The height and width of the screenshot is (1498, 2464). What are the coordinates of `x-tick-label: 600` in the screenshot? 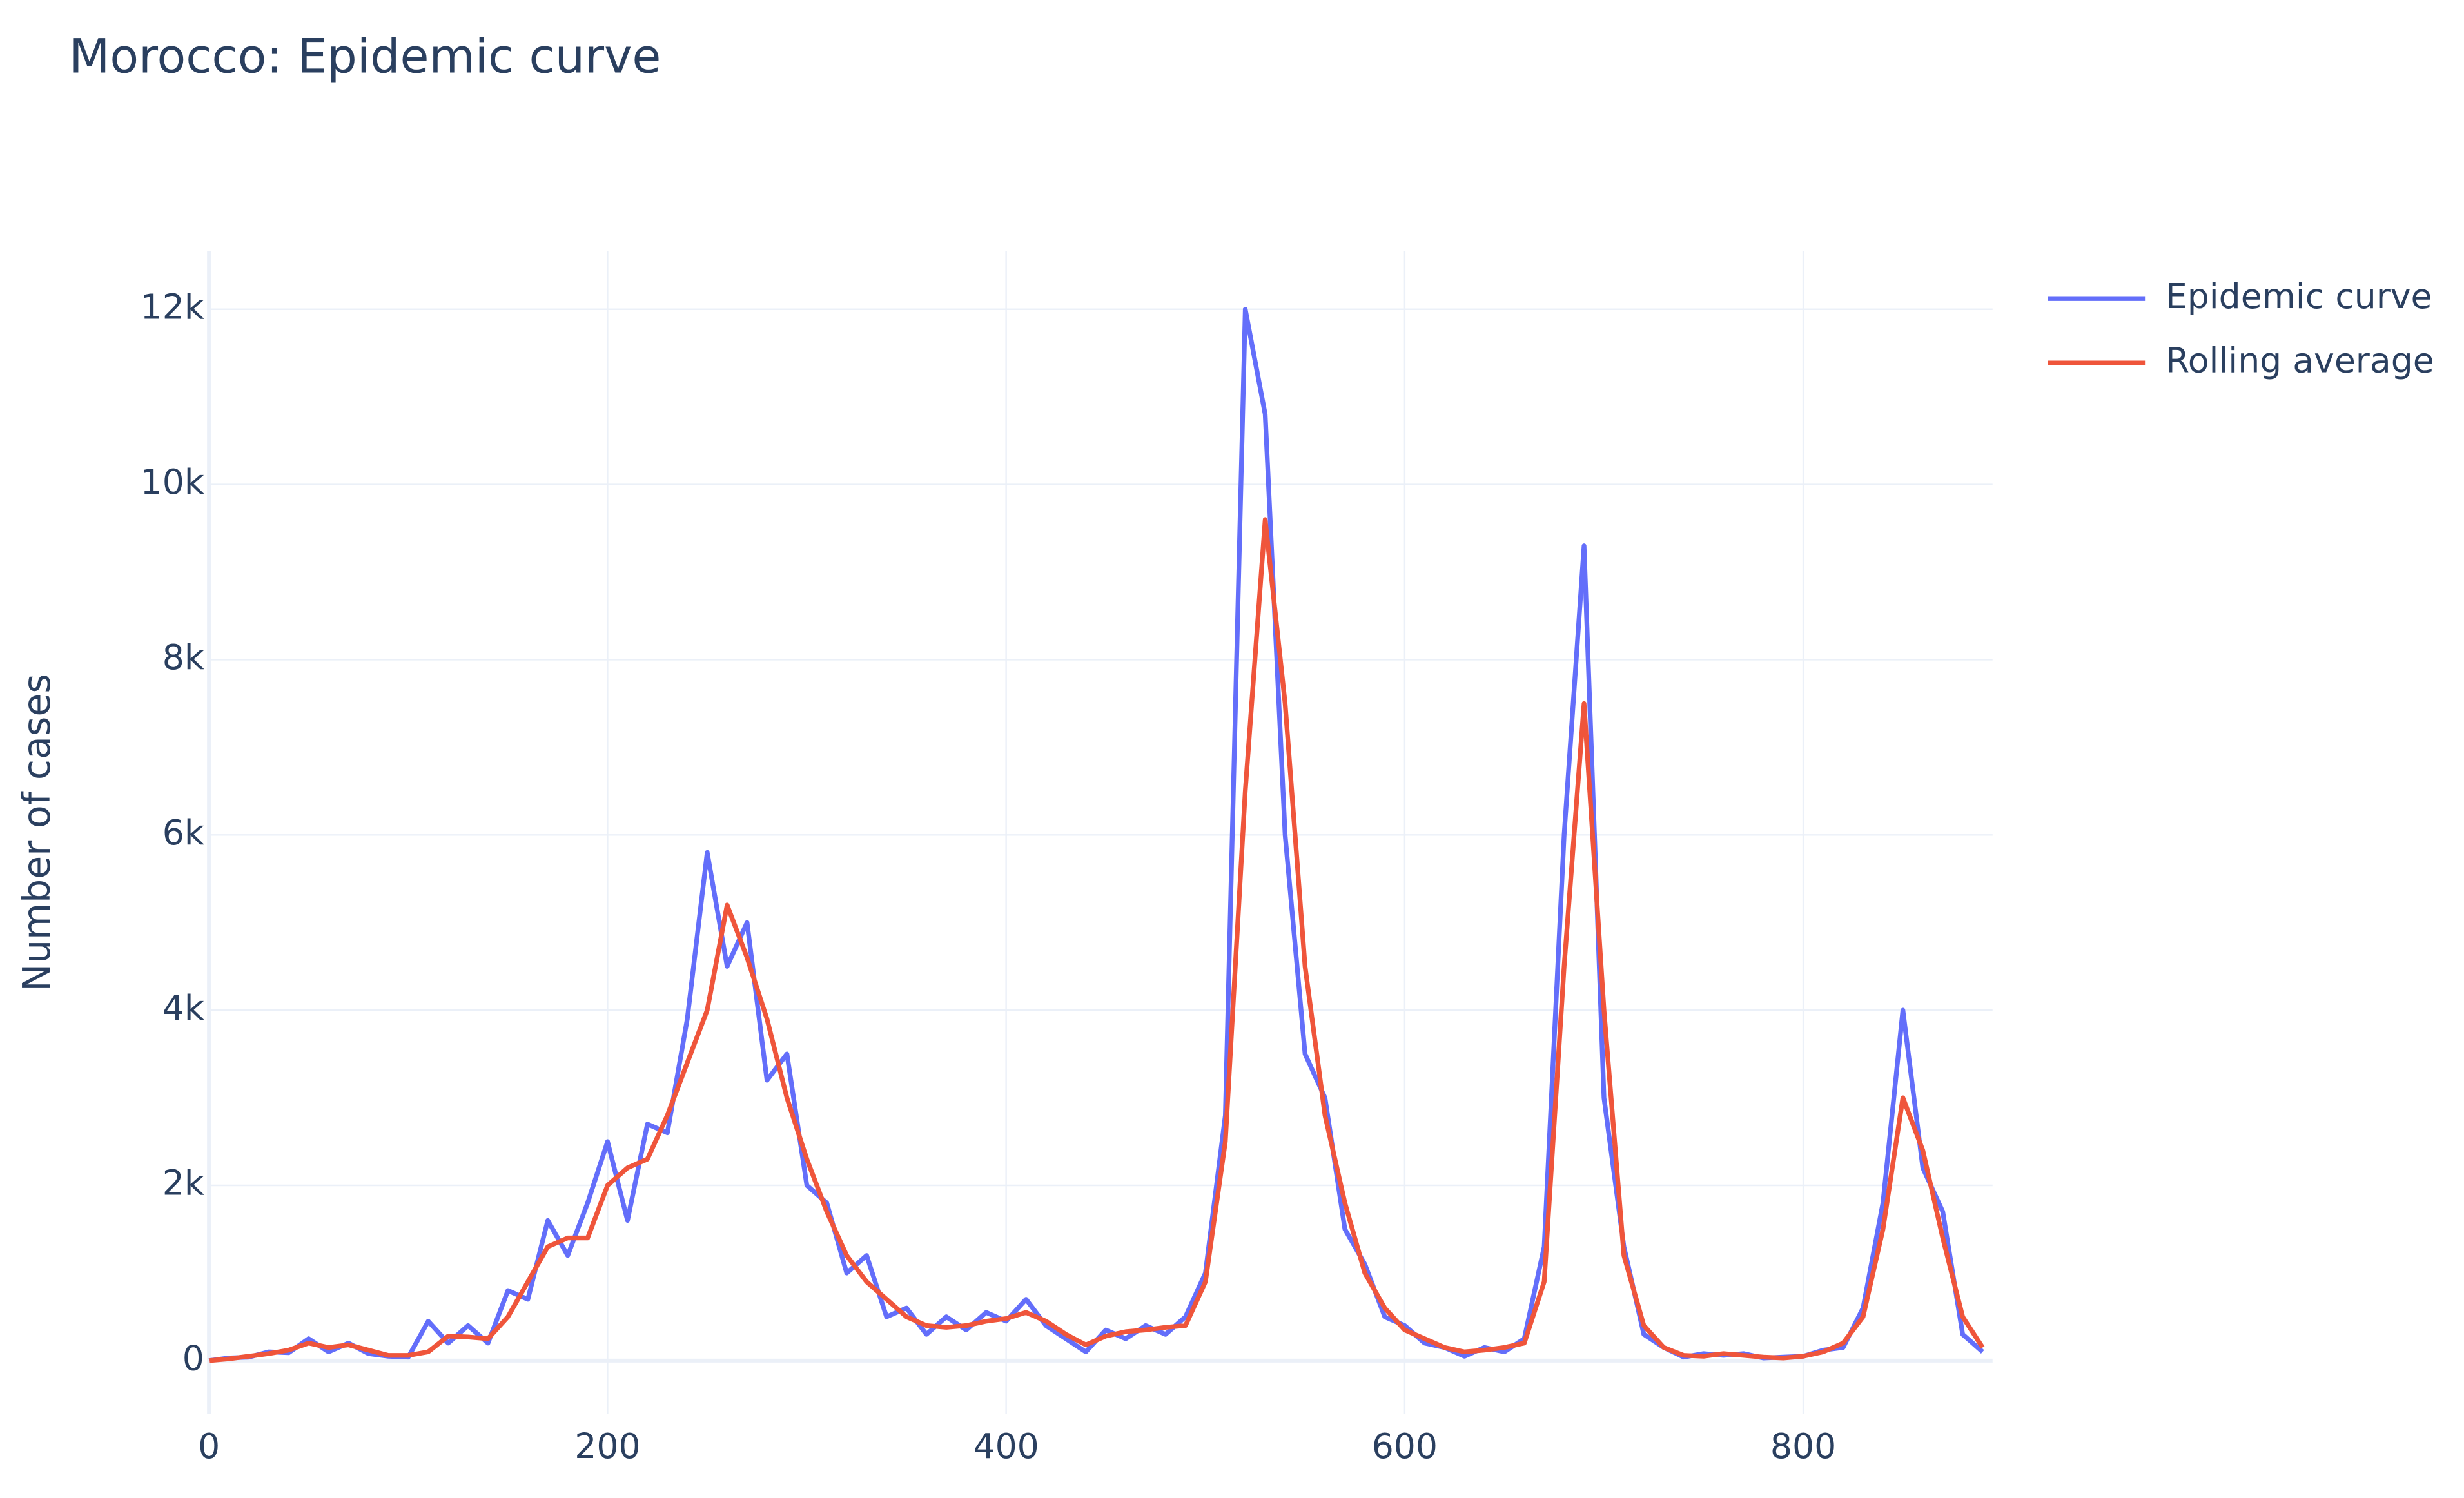 It's located at (1405, 1446).